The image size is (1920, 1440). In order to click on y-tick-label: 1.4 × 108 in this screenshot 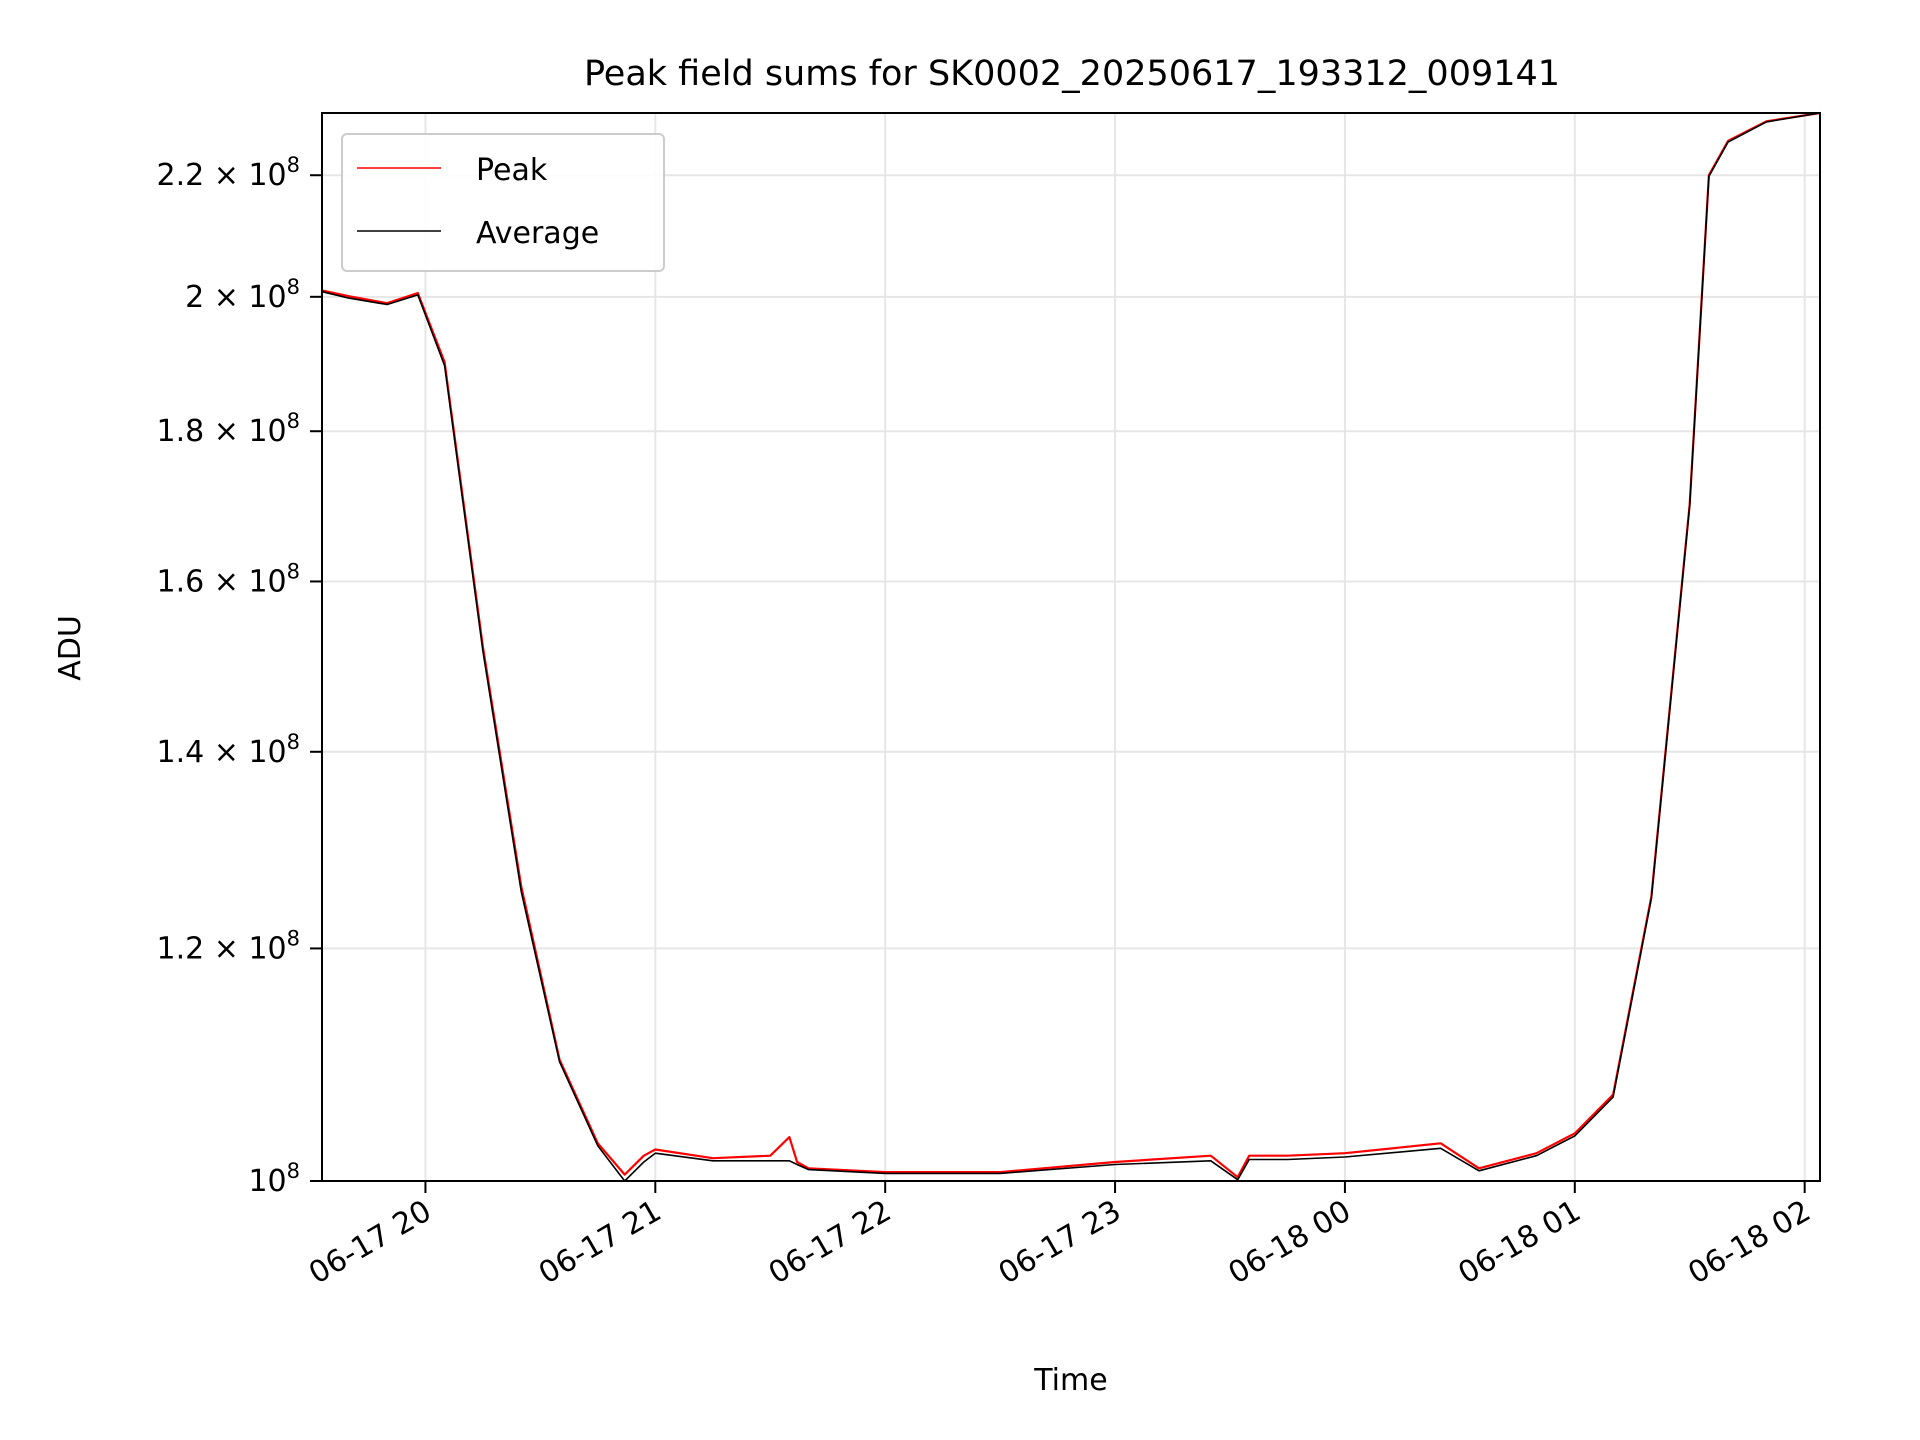, I will do `click(228, 750)`.